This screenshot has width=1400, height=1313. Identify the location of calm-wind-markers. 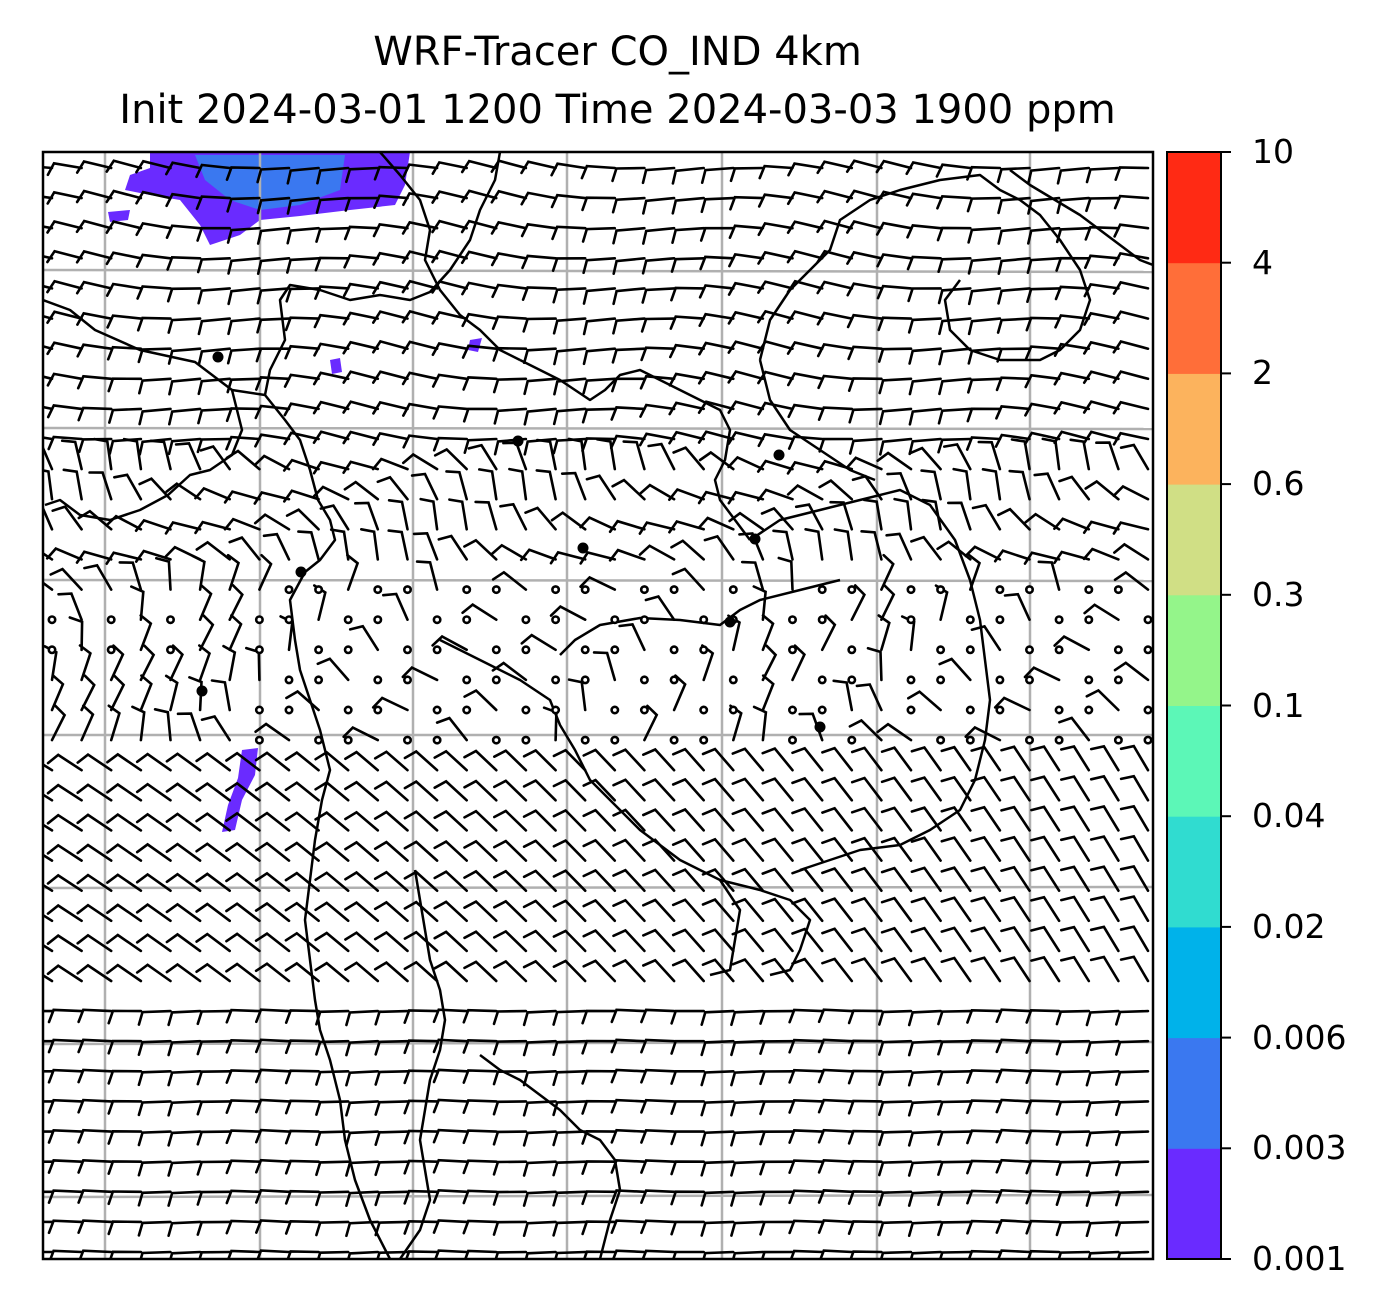
(600, 665).